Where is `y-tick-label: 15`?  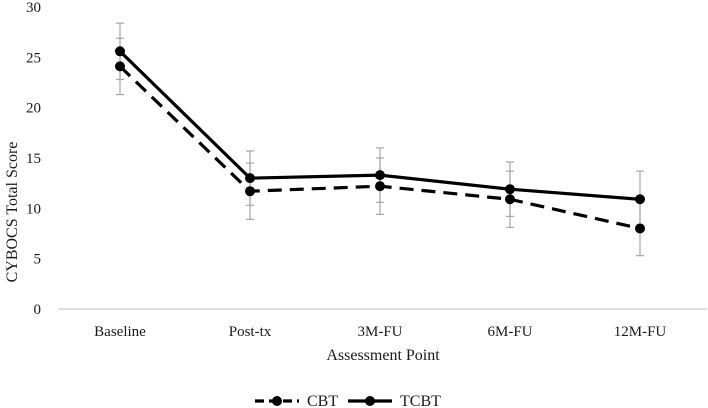
y-tick-label: 15 is located at coordinates (33, 159).